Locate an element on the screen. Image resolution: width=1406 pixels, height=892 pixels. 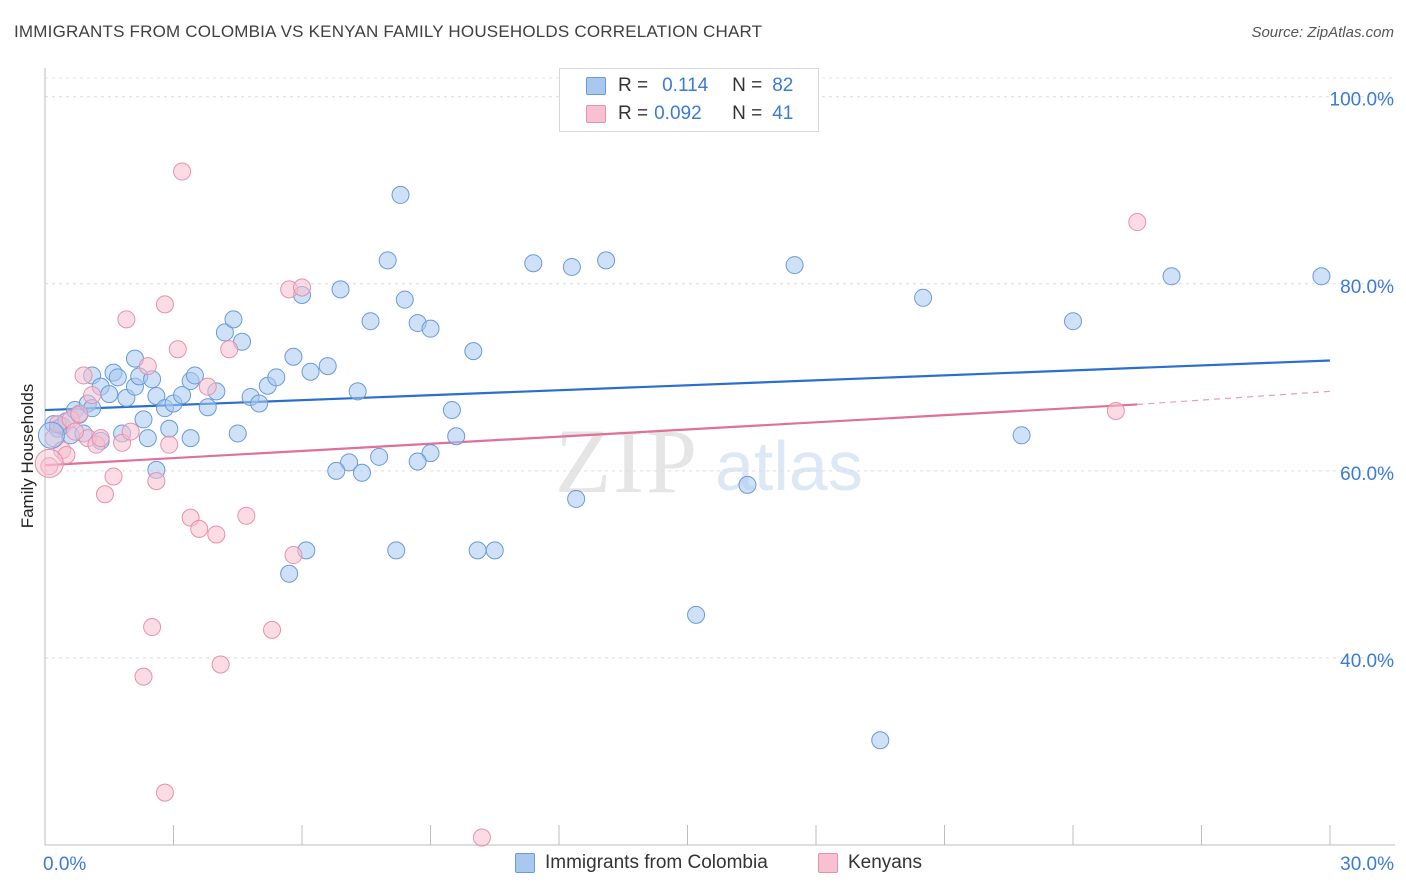
bottom-legend-label: Immigrants from Colombia is located at coordinates (656, 862).